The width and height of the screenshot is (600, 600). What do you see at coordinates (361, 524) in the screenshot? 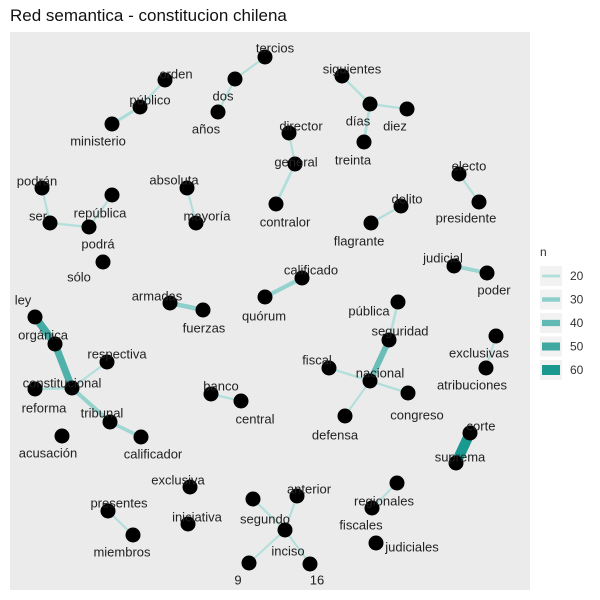
I see `node-label-fiscales: fiscales` at bounding box center [361, 524].